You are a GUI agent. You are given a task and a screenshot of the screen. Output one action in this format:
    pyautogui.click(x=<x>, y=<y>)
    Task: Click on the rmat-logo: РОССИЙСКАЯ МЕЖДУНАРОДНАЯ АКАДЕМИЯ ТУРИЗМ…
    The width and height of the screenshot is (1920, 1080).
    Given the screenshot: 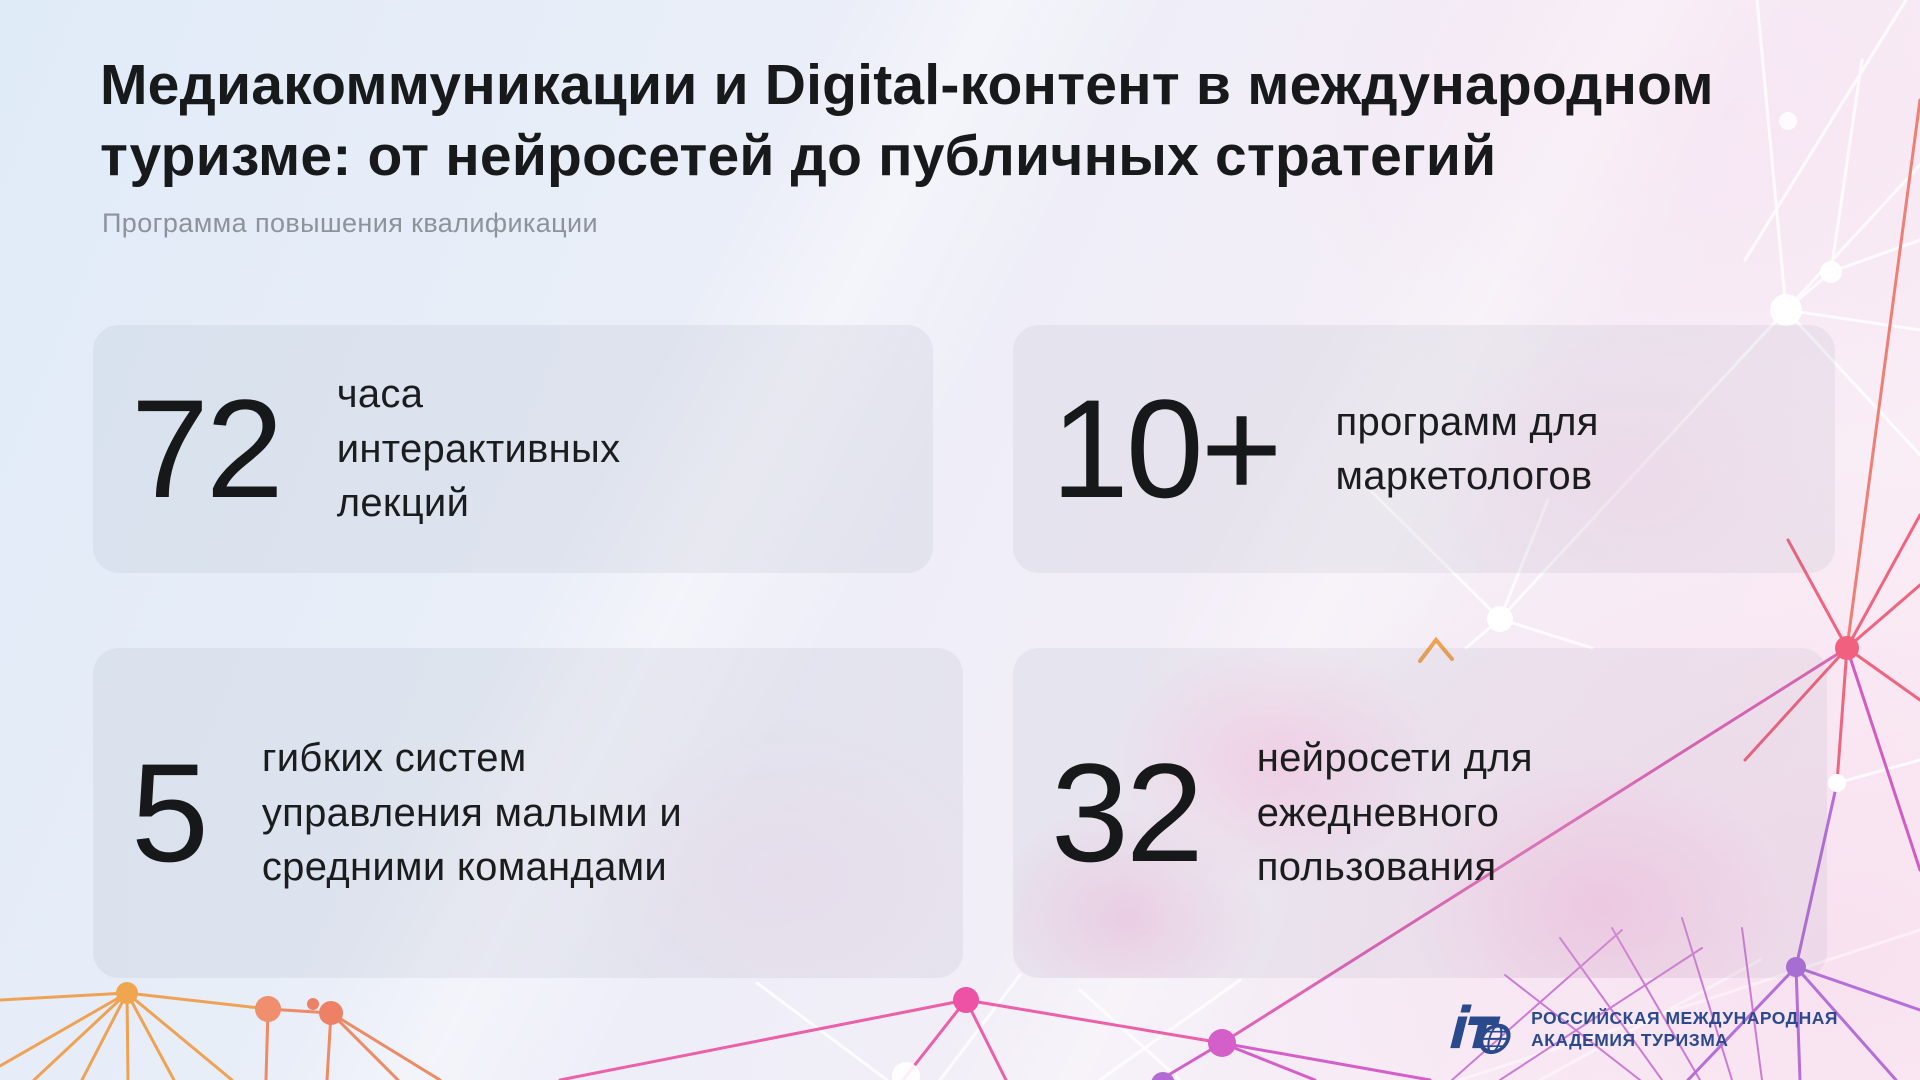 What is the action you would take?
    pyautogui.click(x=1640, y=1029)
    